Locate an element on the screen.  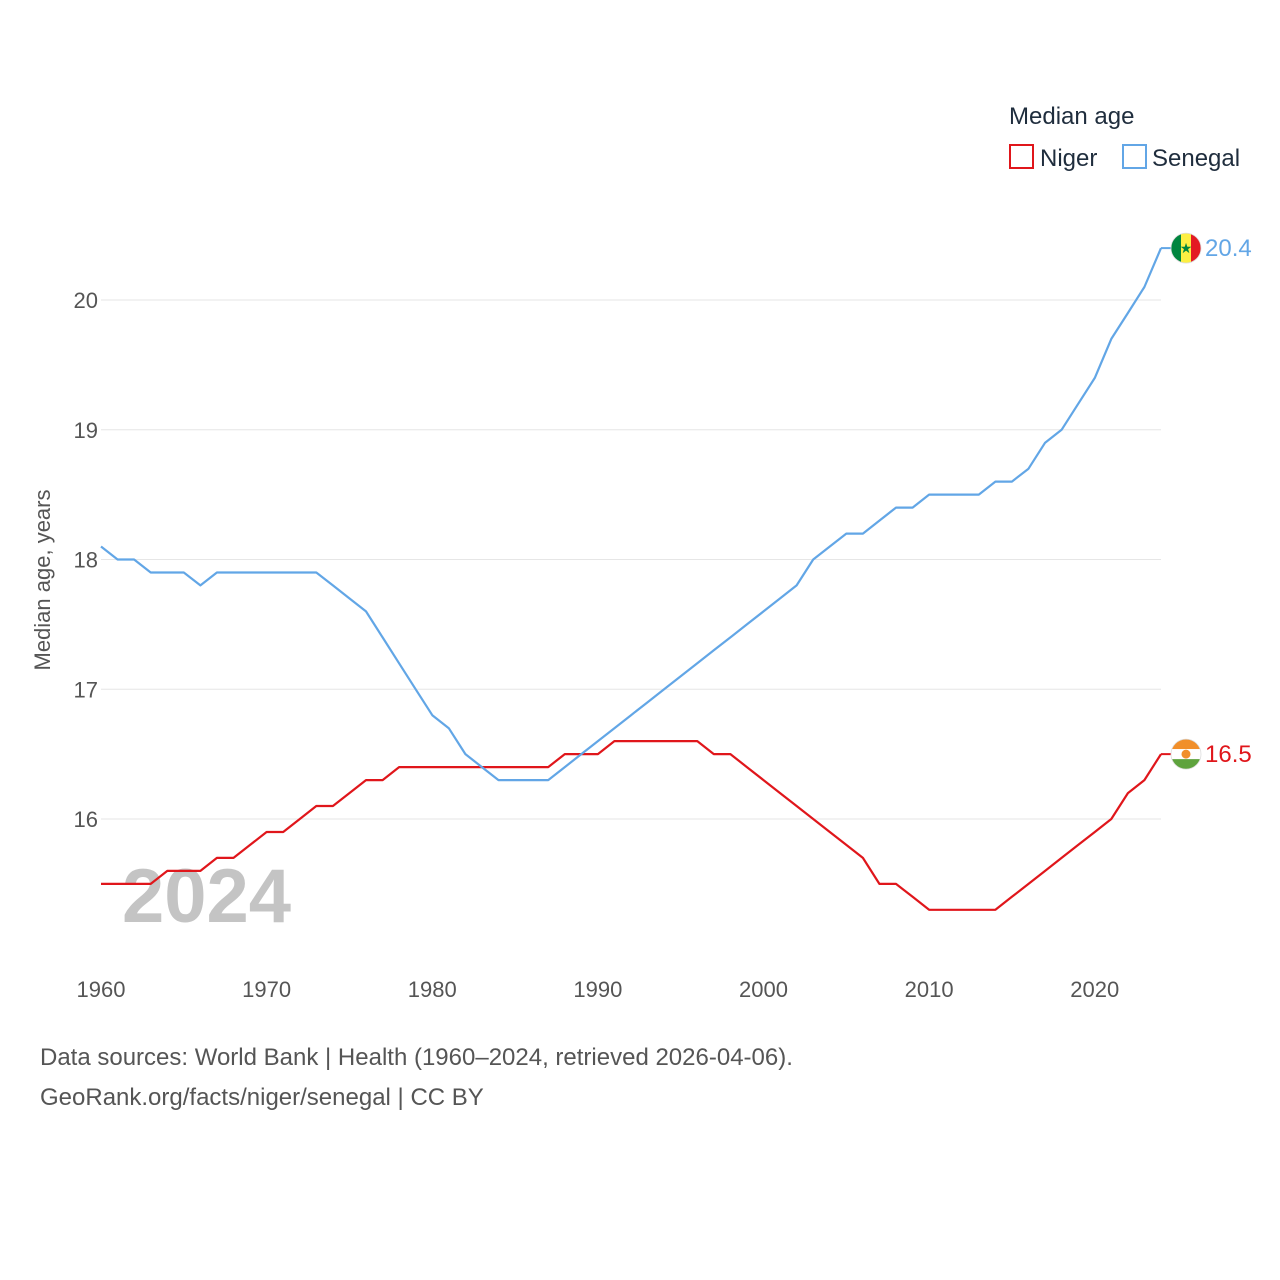
x-tick-label: 2010 is located at coordinates (929, 989).